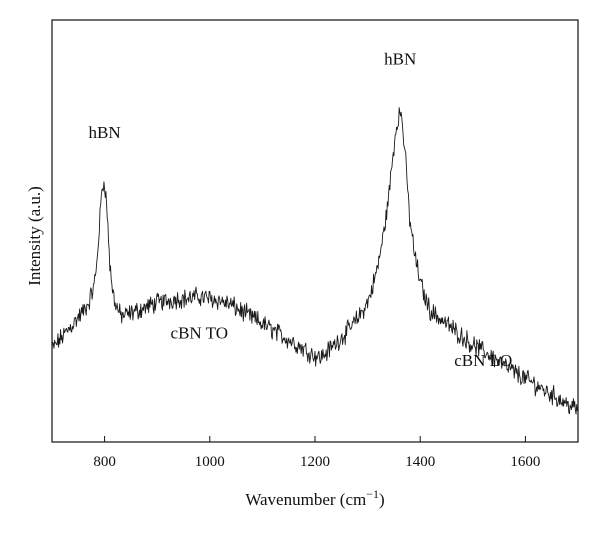 Image resolution: width=600 pixels, height=533 pixels. What do you see at coordinates (210, 462) in the screenshot?
I see `x-tick-label: 1000` at bounding box center [210, 462].